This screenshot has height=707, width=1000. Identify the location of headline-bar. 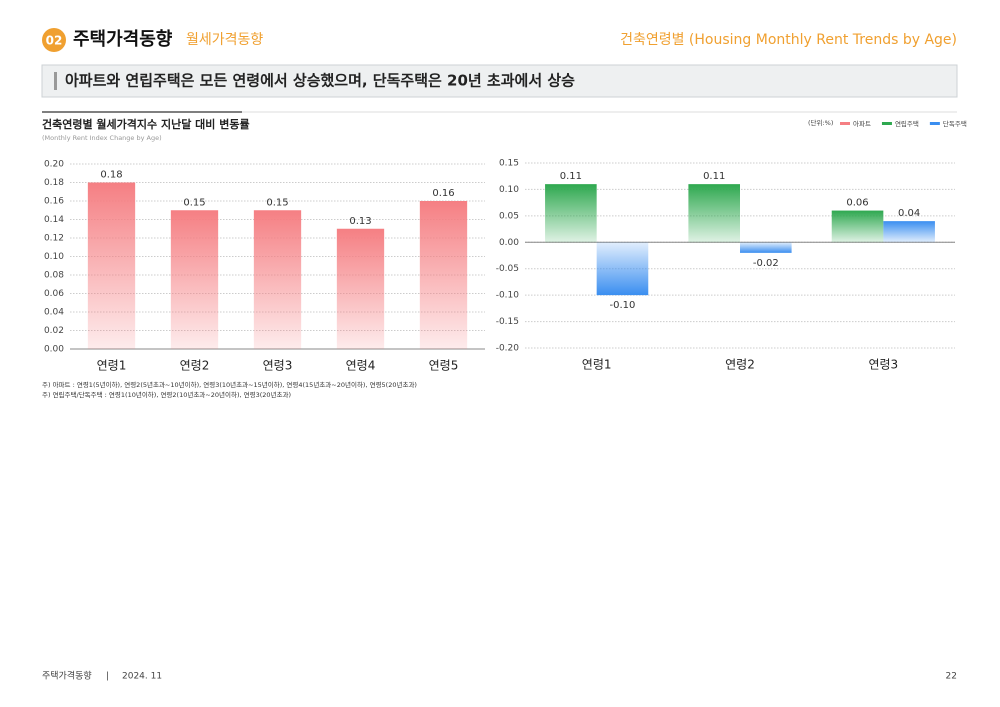
(55, 81).